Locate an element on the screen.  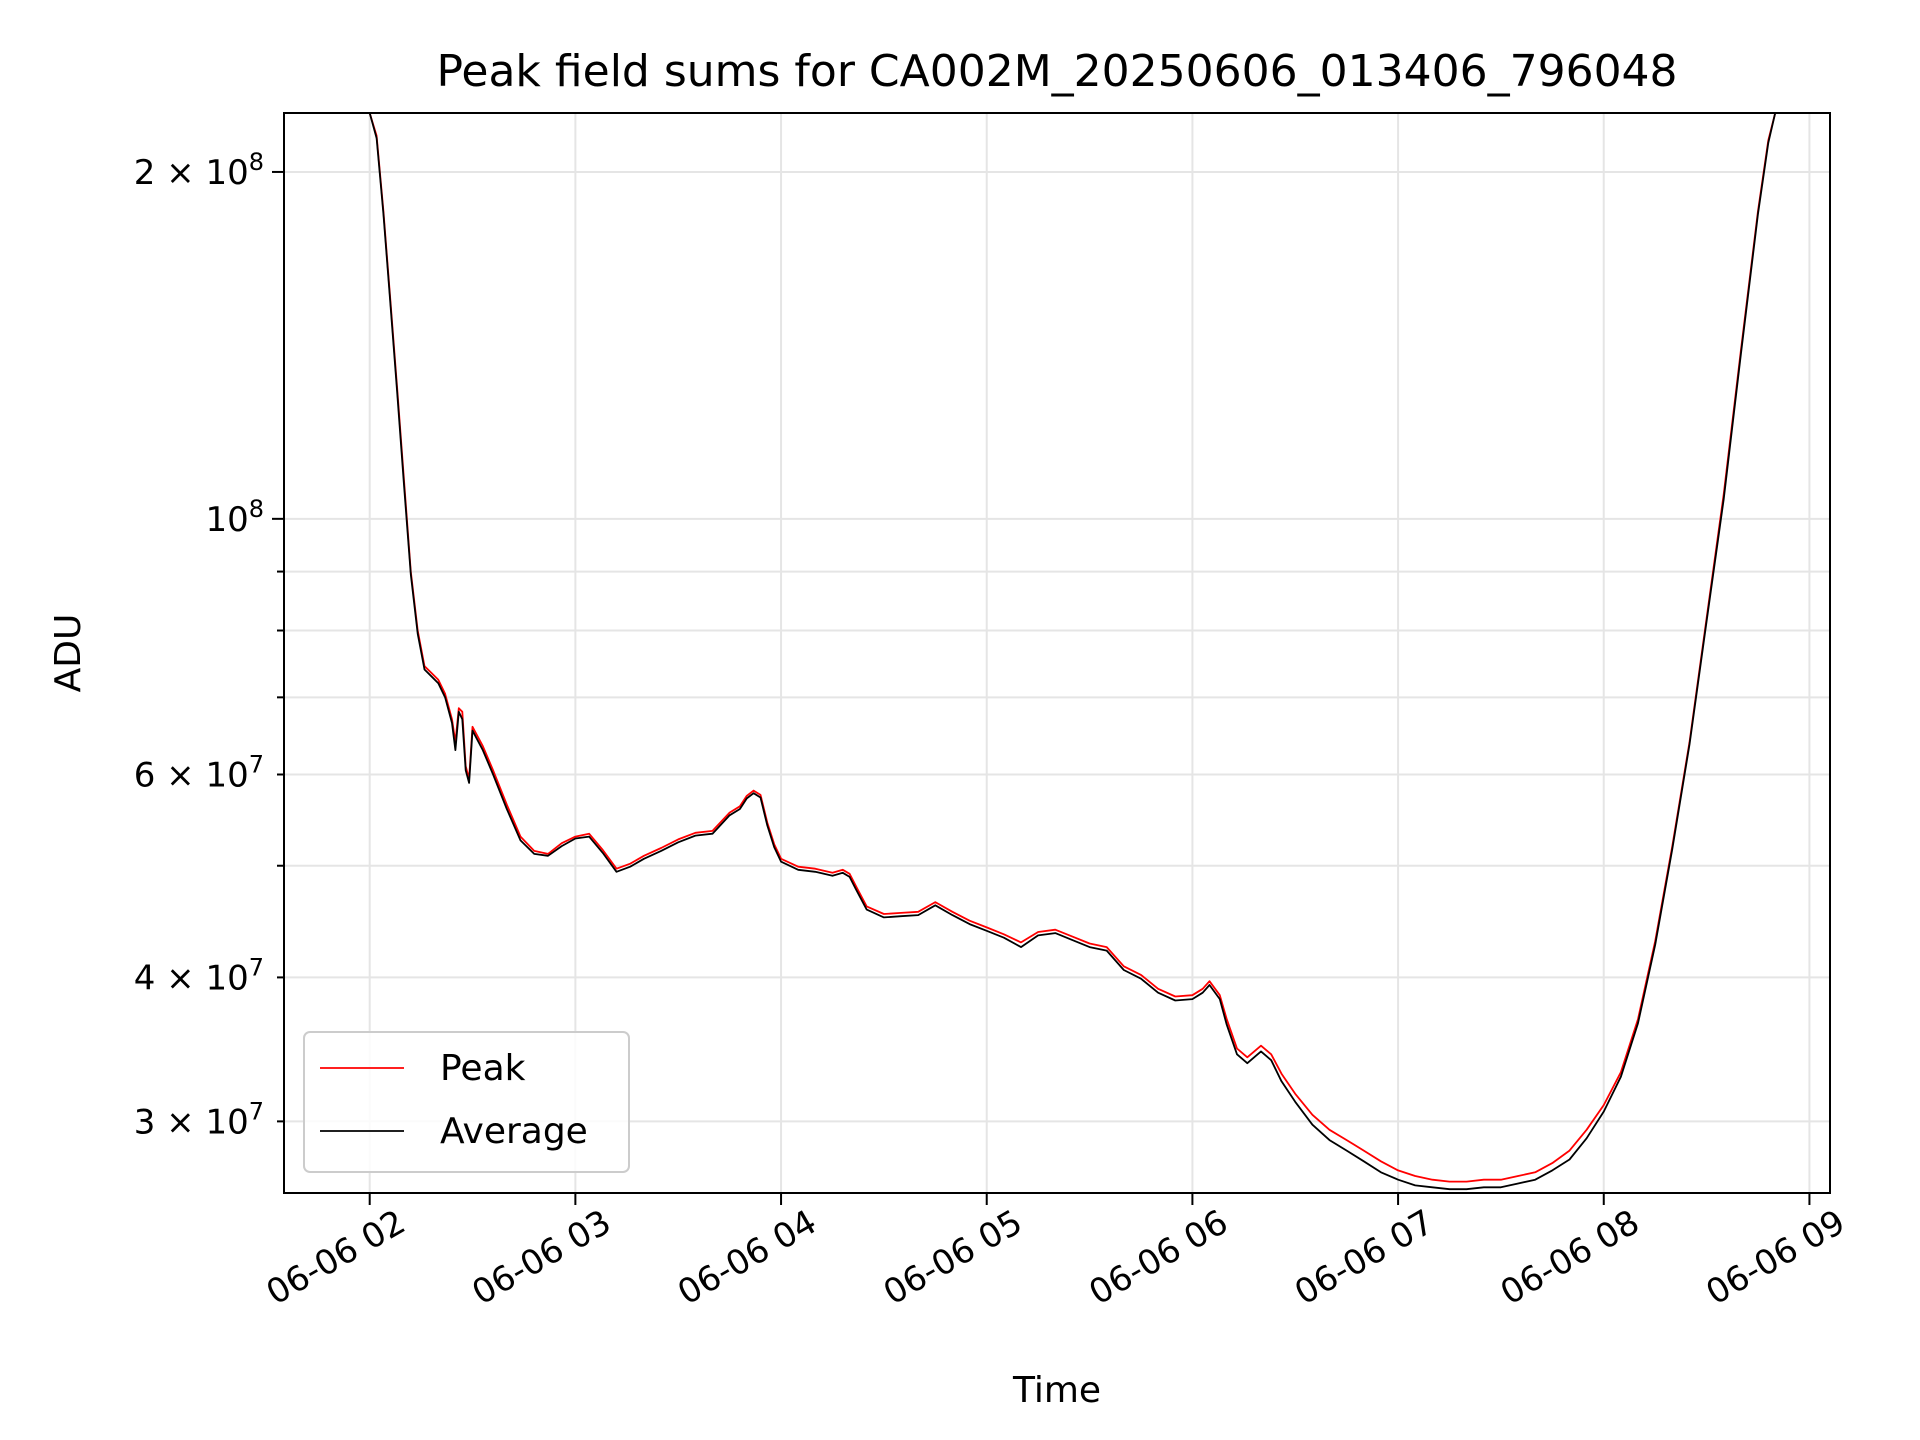
y-tick-label: 3 × 107 is located at coordinates (199, 1119).